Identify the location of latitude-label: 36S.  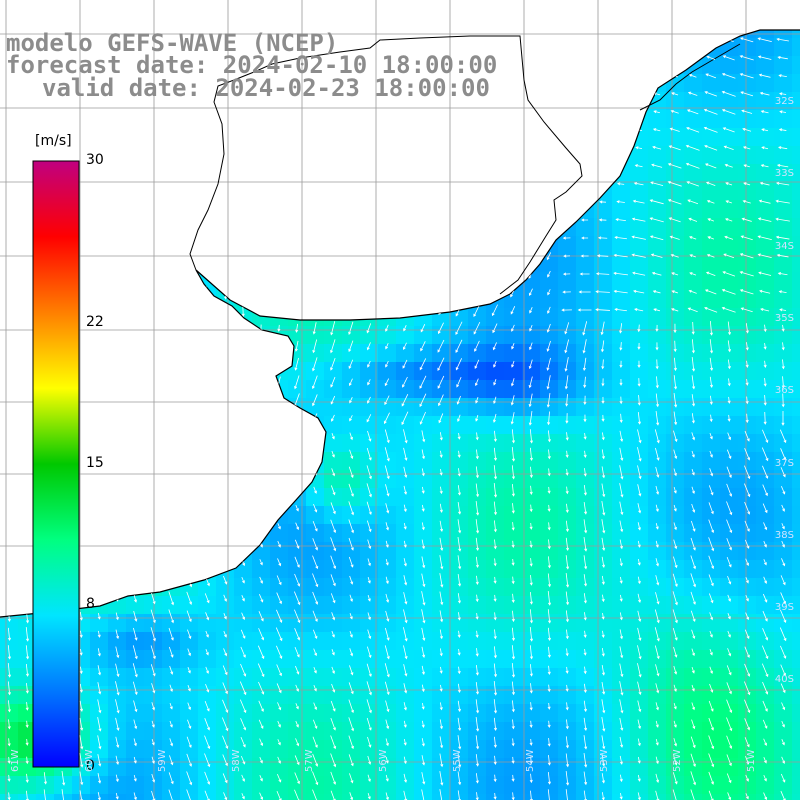
(784, 391).